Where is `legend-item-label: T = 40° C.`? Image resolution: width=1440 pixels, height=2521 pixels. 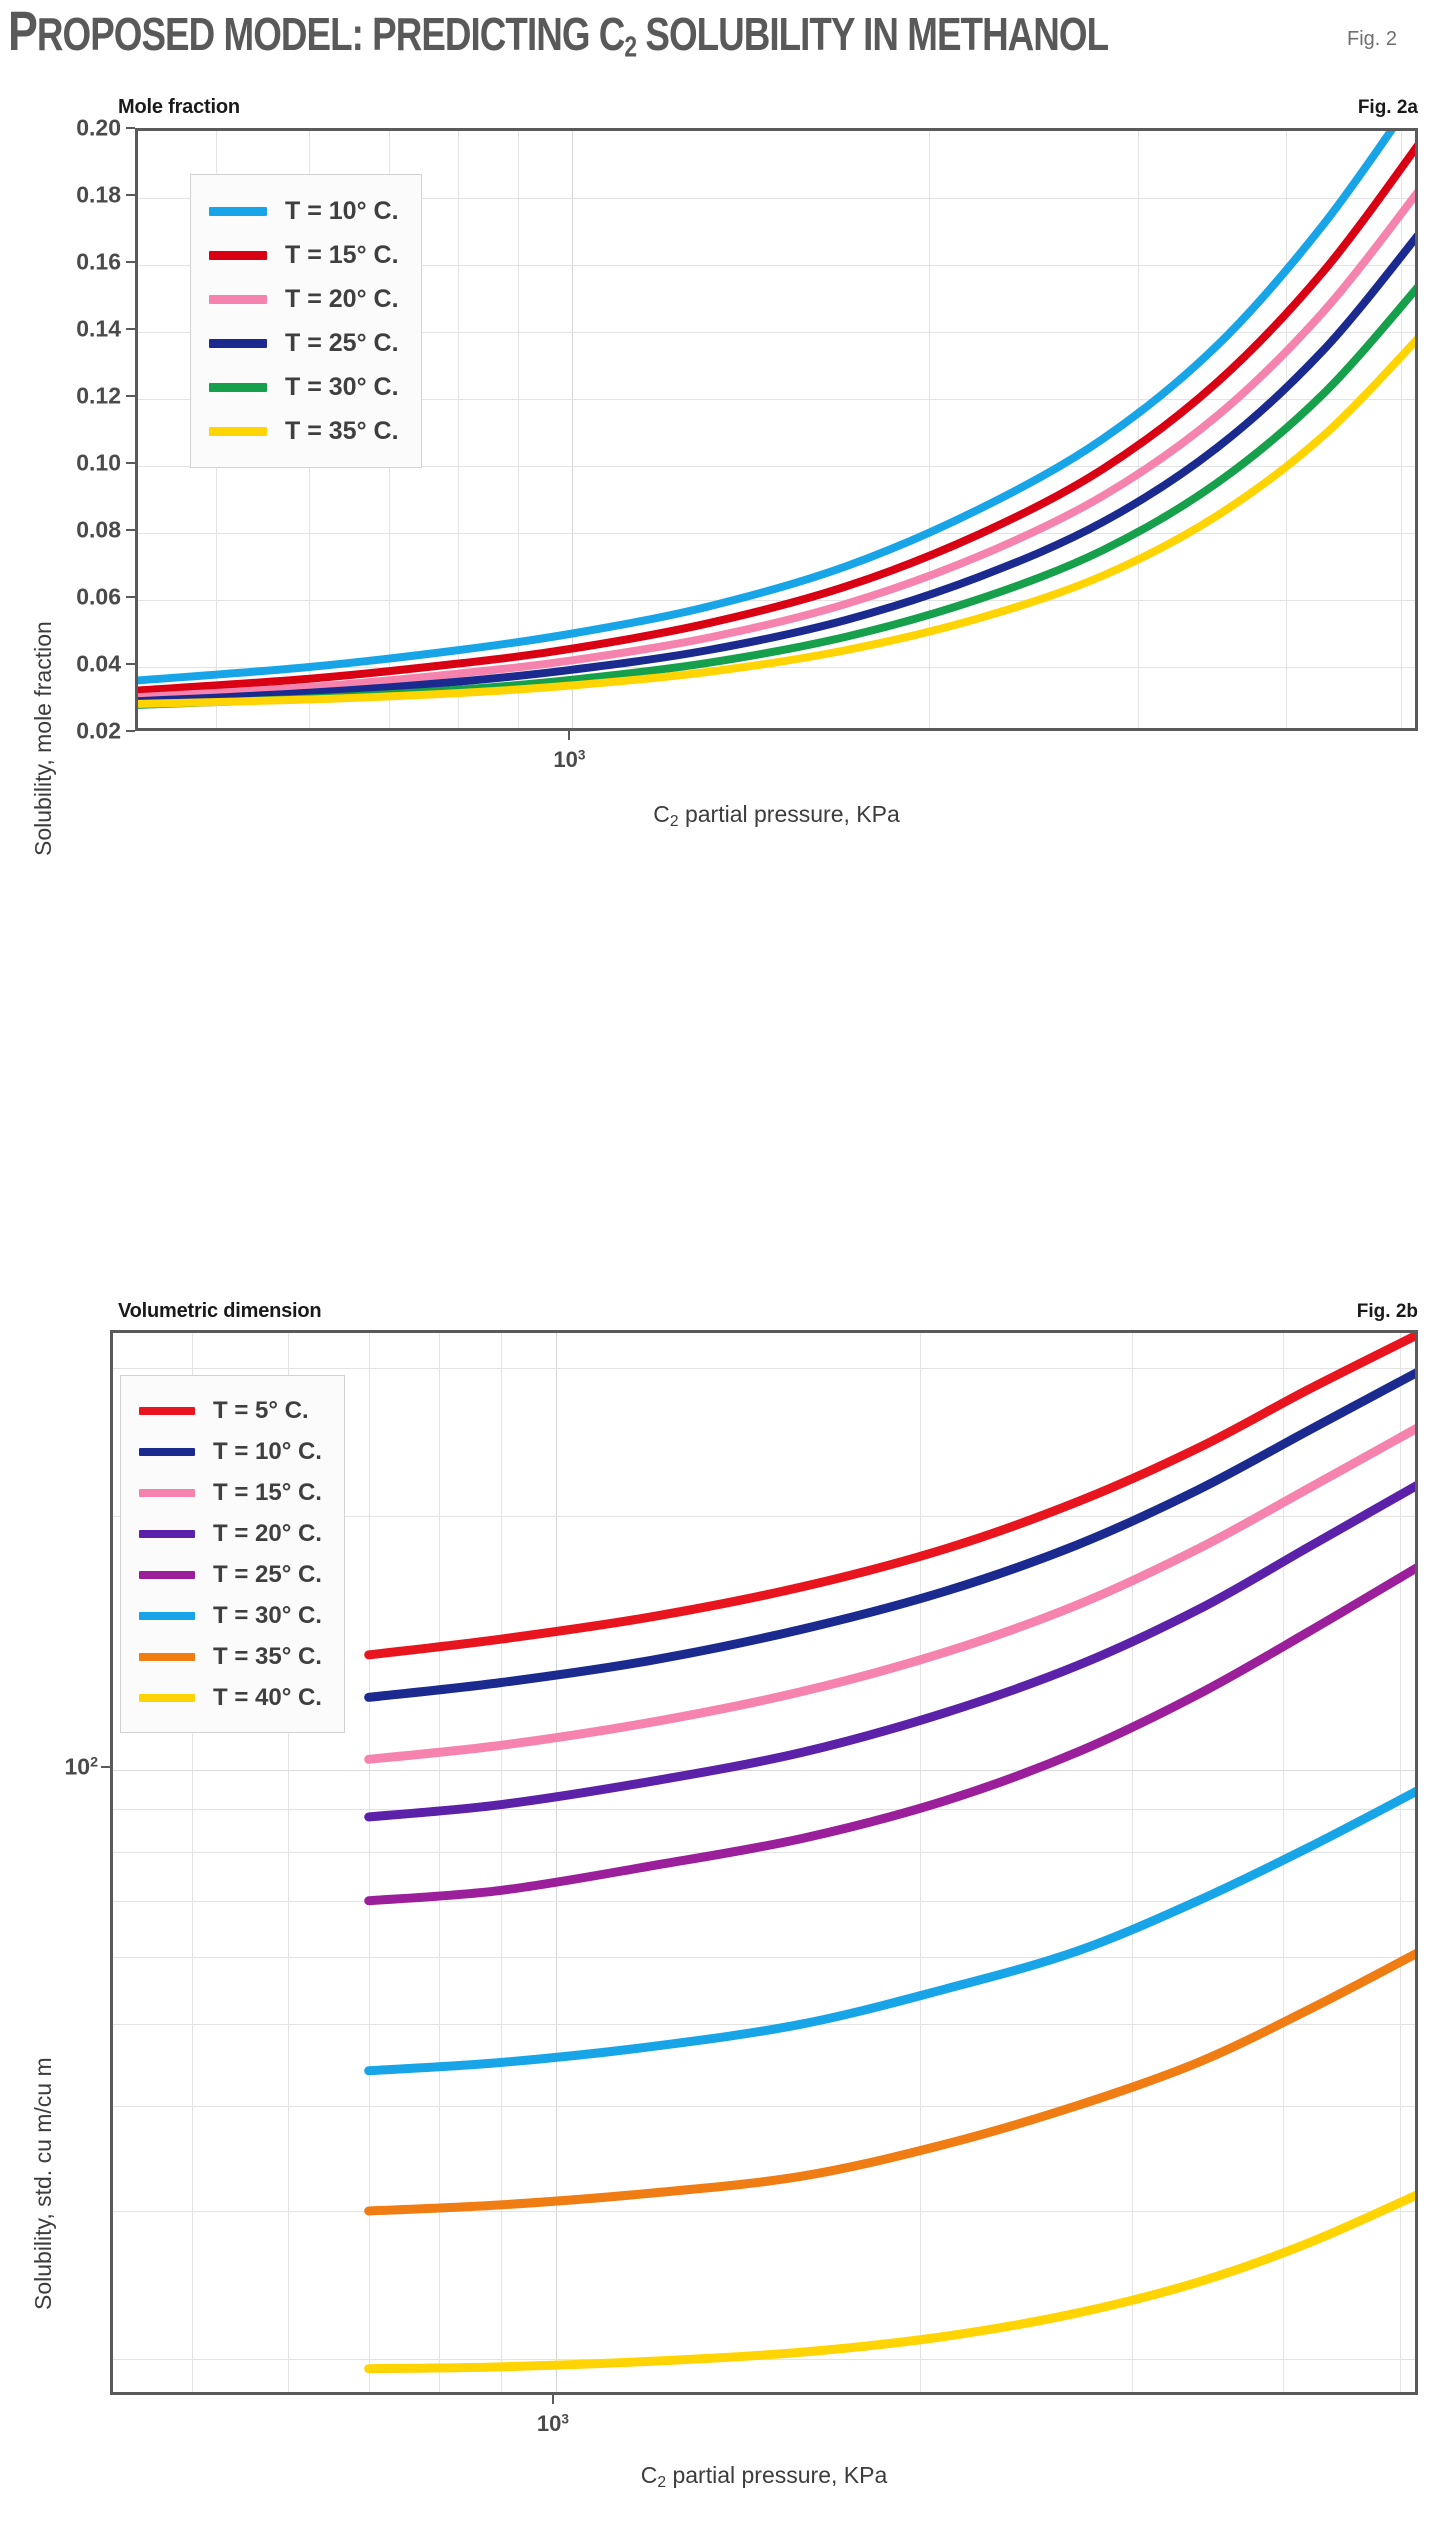
legend-item-label: T = 40° C. is located at coordinates (267, 1697).